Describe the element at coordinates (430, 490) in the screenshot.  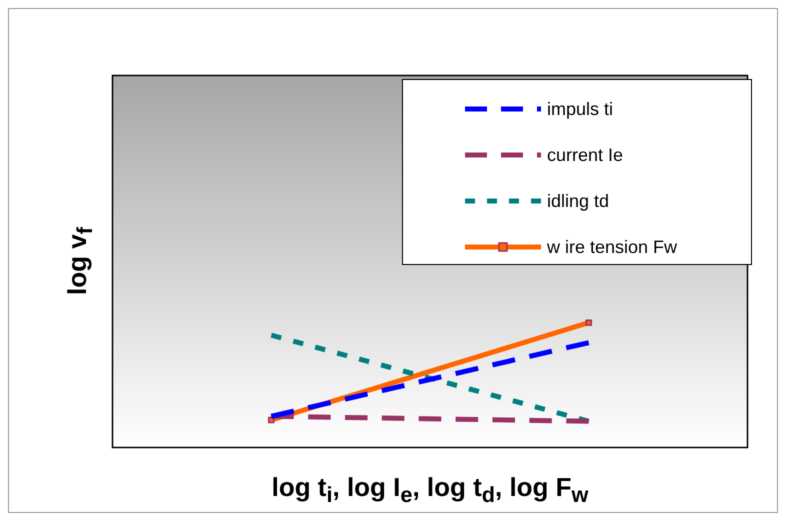
I see `x-axis-title: log t$_{i}$, log I$_{e}$, log t$_{d}$, log F$_{w}$` at that location.